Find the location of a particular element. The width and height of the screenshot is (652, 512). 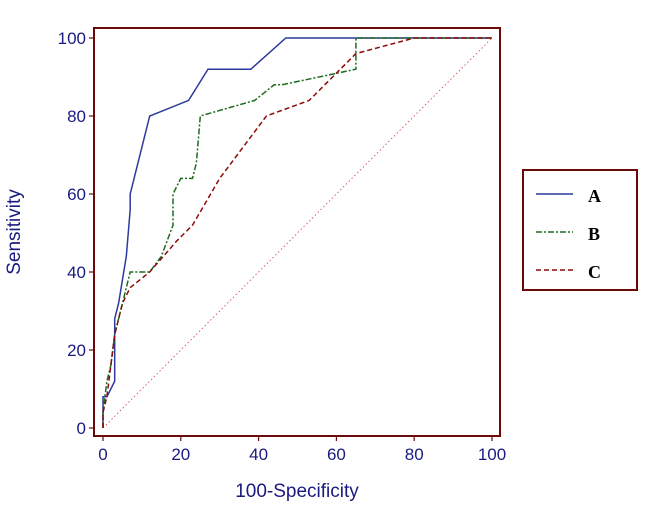

y-tick-label: 40 is located at coordinates (76, 272).